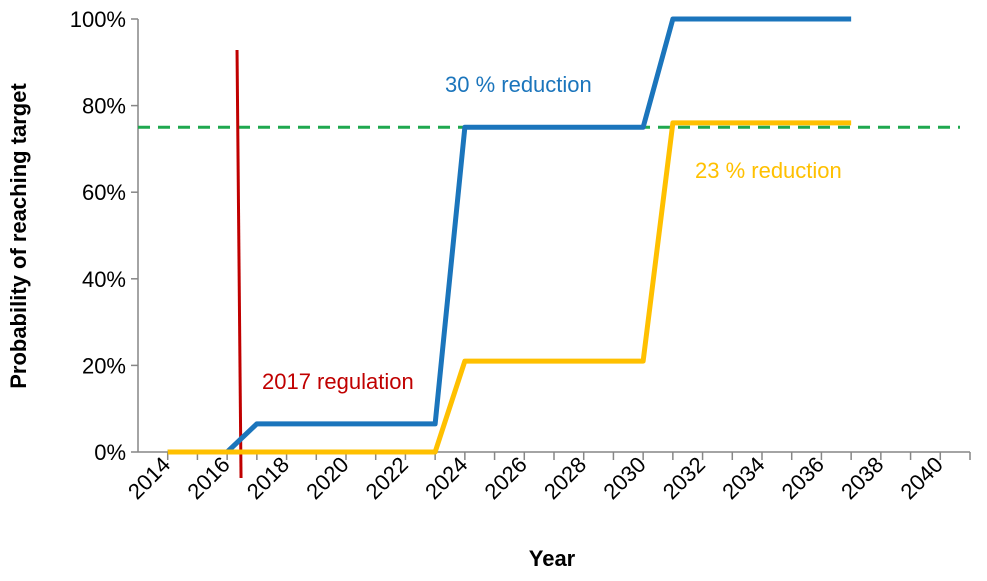 The width and height of the screenshot is (987, 581). Describe the element at coordinates (104, 106) in the screenshot. I see `y-tick-label: 80%` at that location.